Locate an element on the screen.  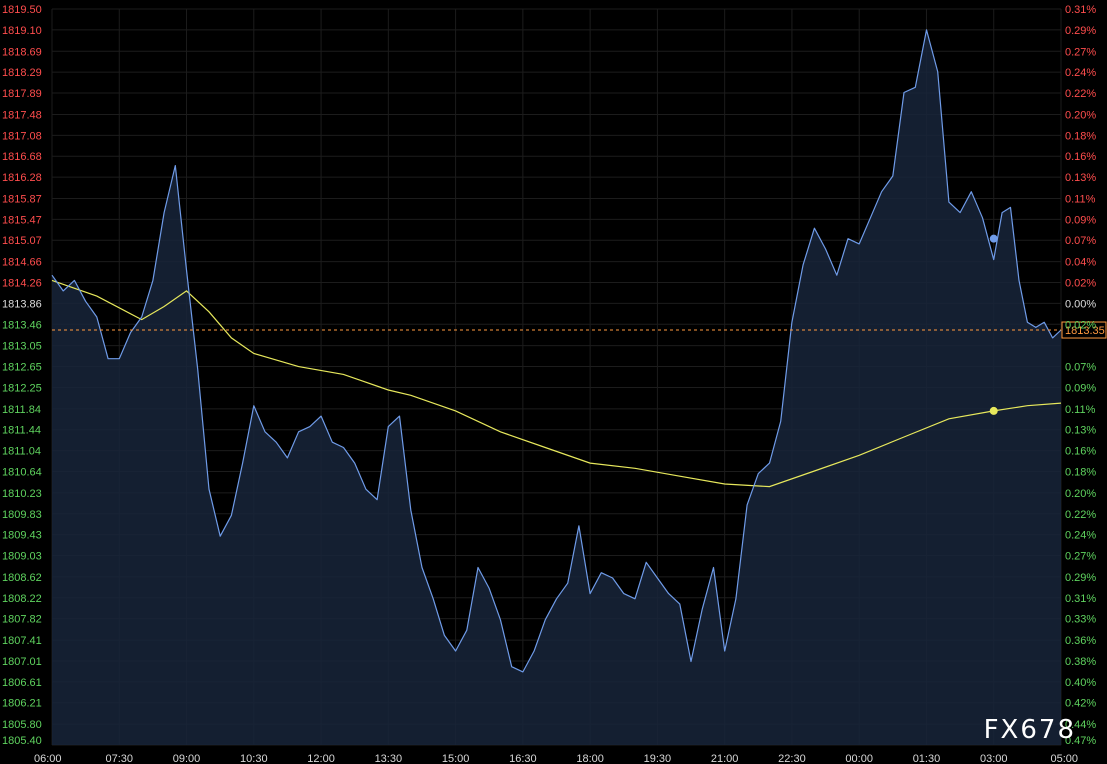
time-tick-label: 06:00 is located at coordinates (48, 758).